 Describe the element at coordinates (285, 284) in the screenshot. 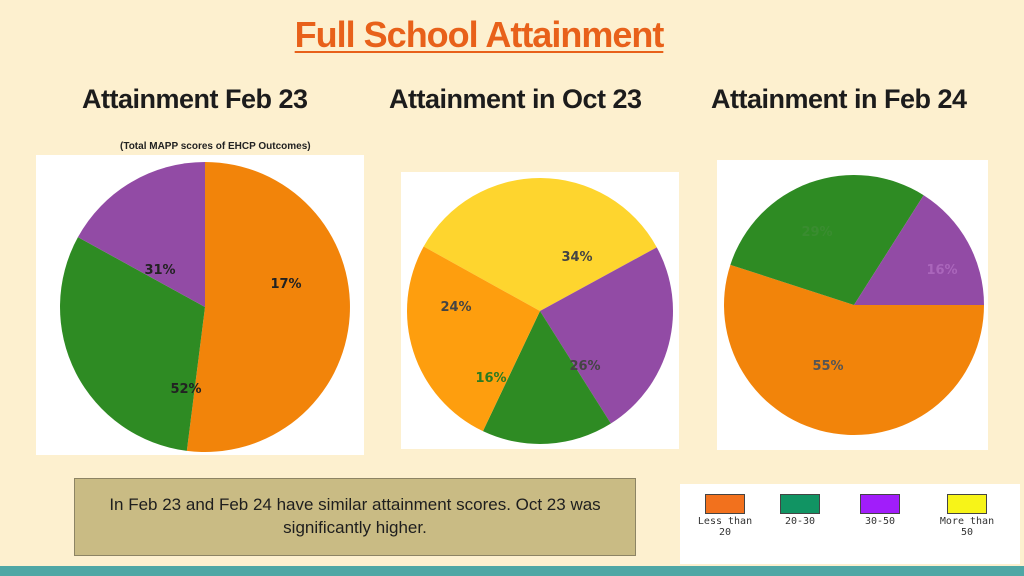

I see `data-label: 17%` at that location.